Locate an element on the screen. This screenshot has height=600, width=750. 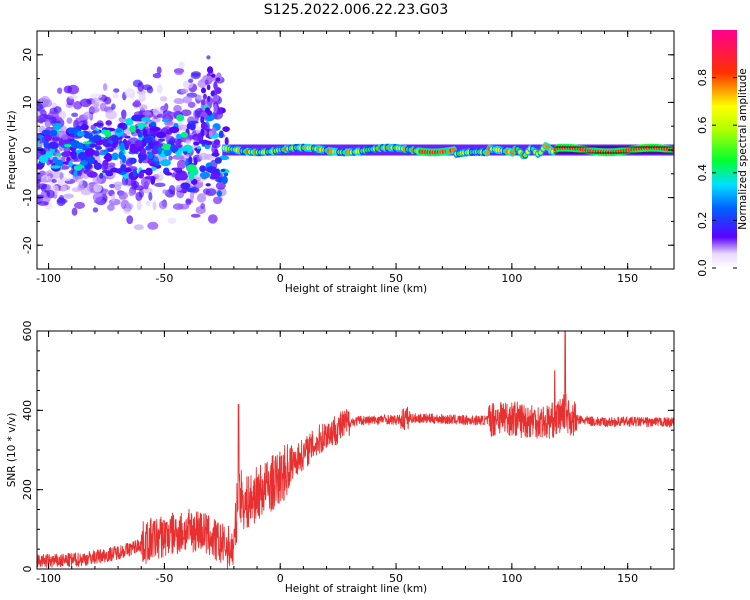
snr-ytick-label: 0 is located at coordinates (27, 569).